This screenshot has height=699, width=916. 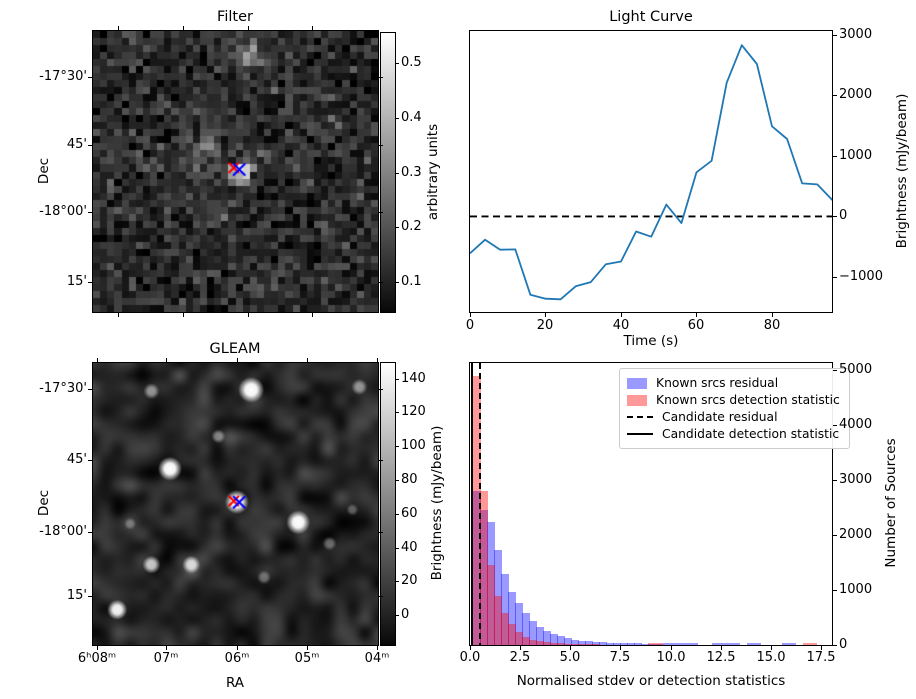 What do you see at coordinates (751, 434) in the screenshot?
I see `legend-label: Candidate detection statistic` at bounding box center [751, 434].